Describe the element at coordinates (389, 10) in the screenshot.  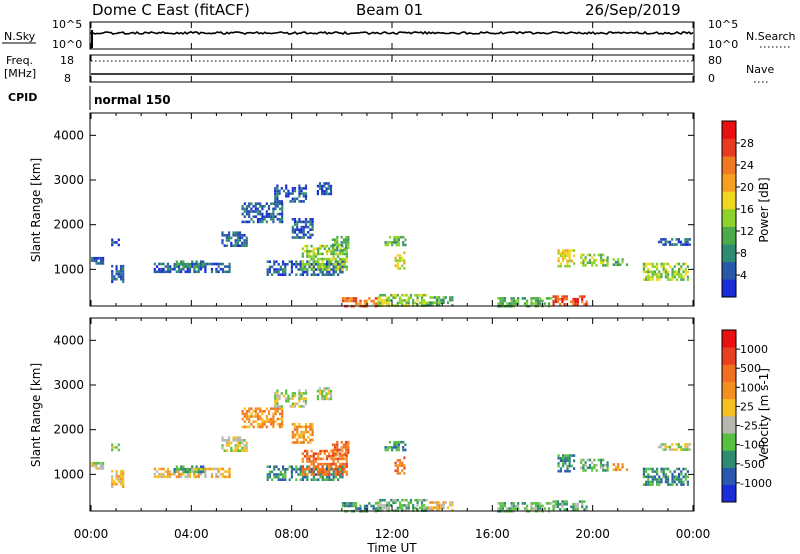
I see `beam-label: Beam 01` at that location.